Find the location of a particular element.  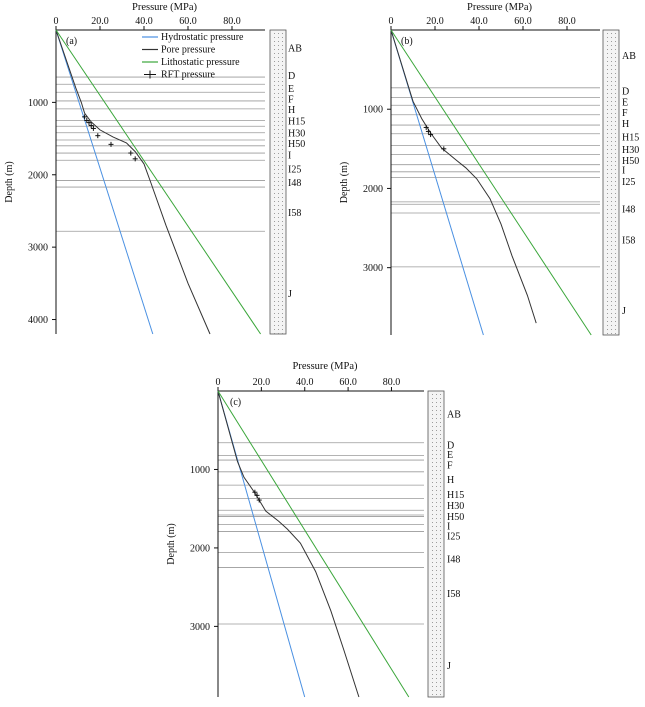

x-tick-label: 60.0 is located at coordinates (348, 382).